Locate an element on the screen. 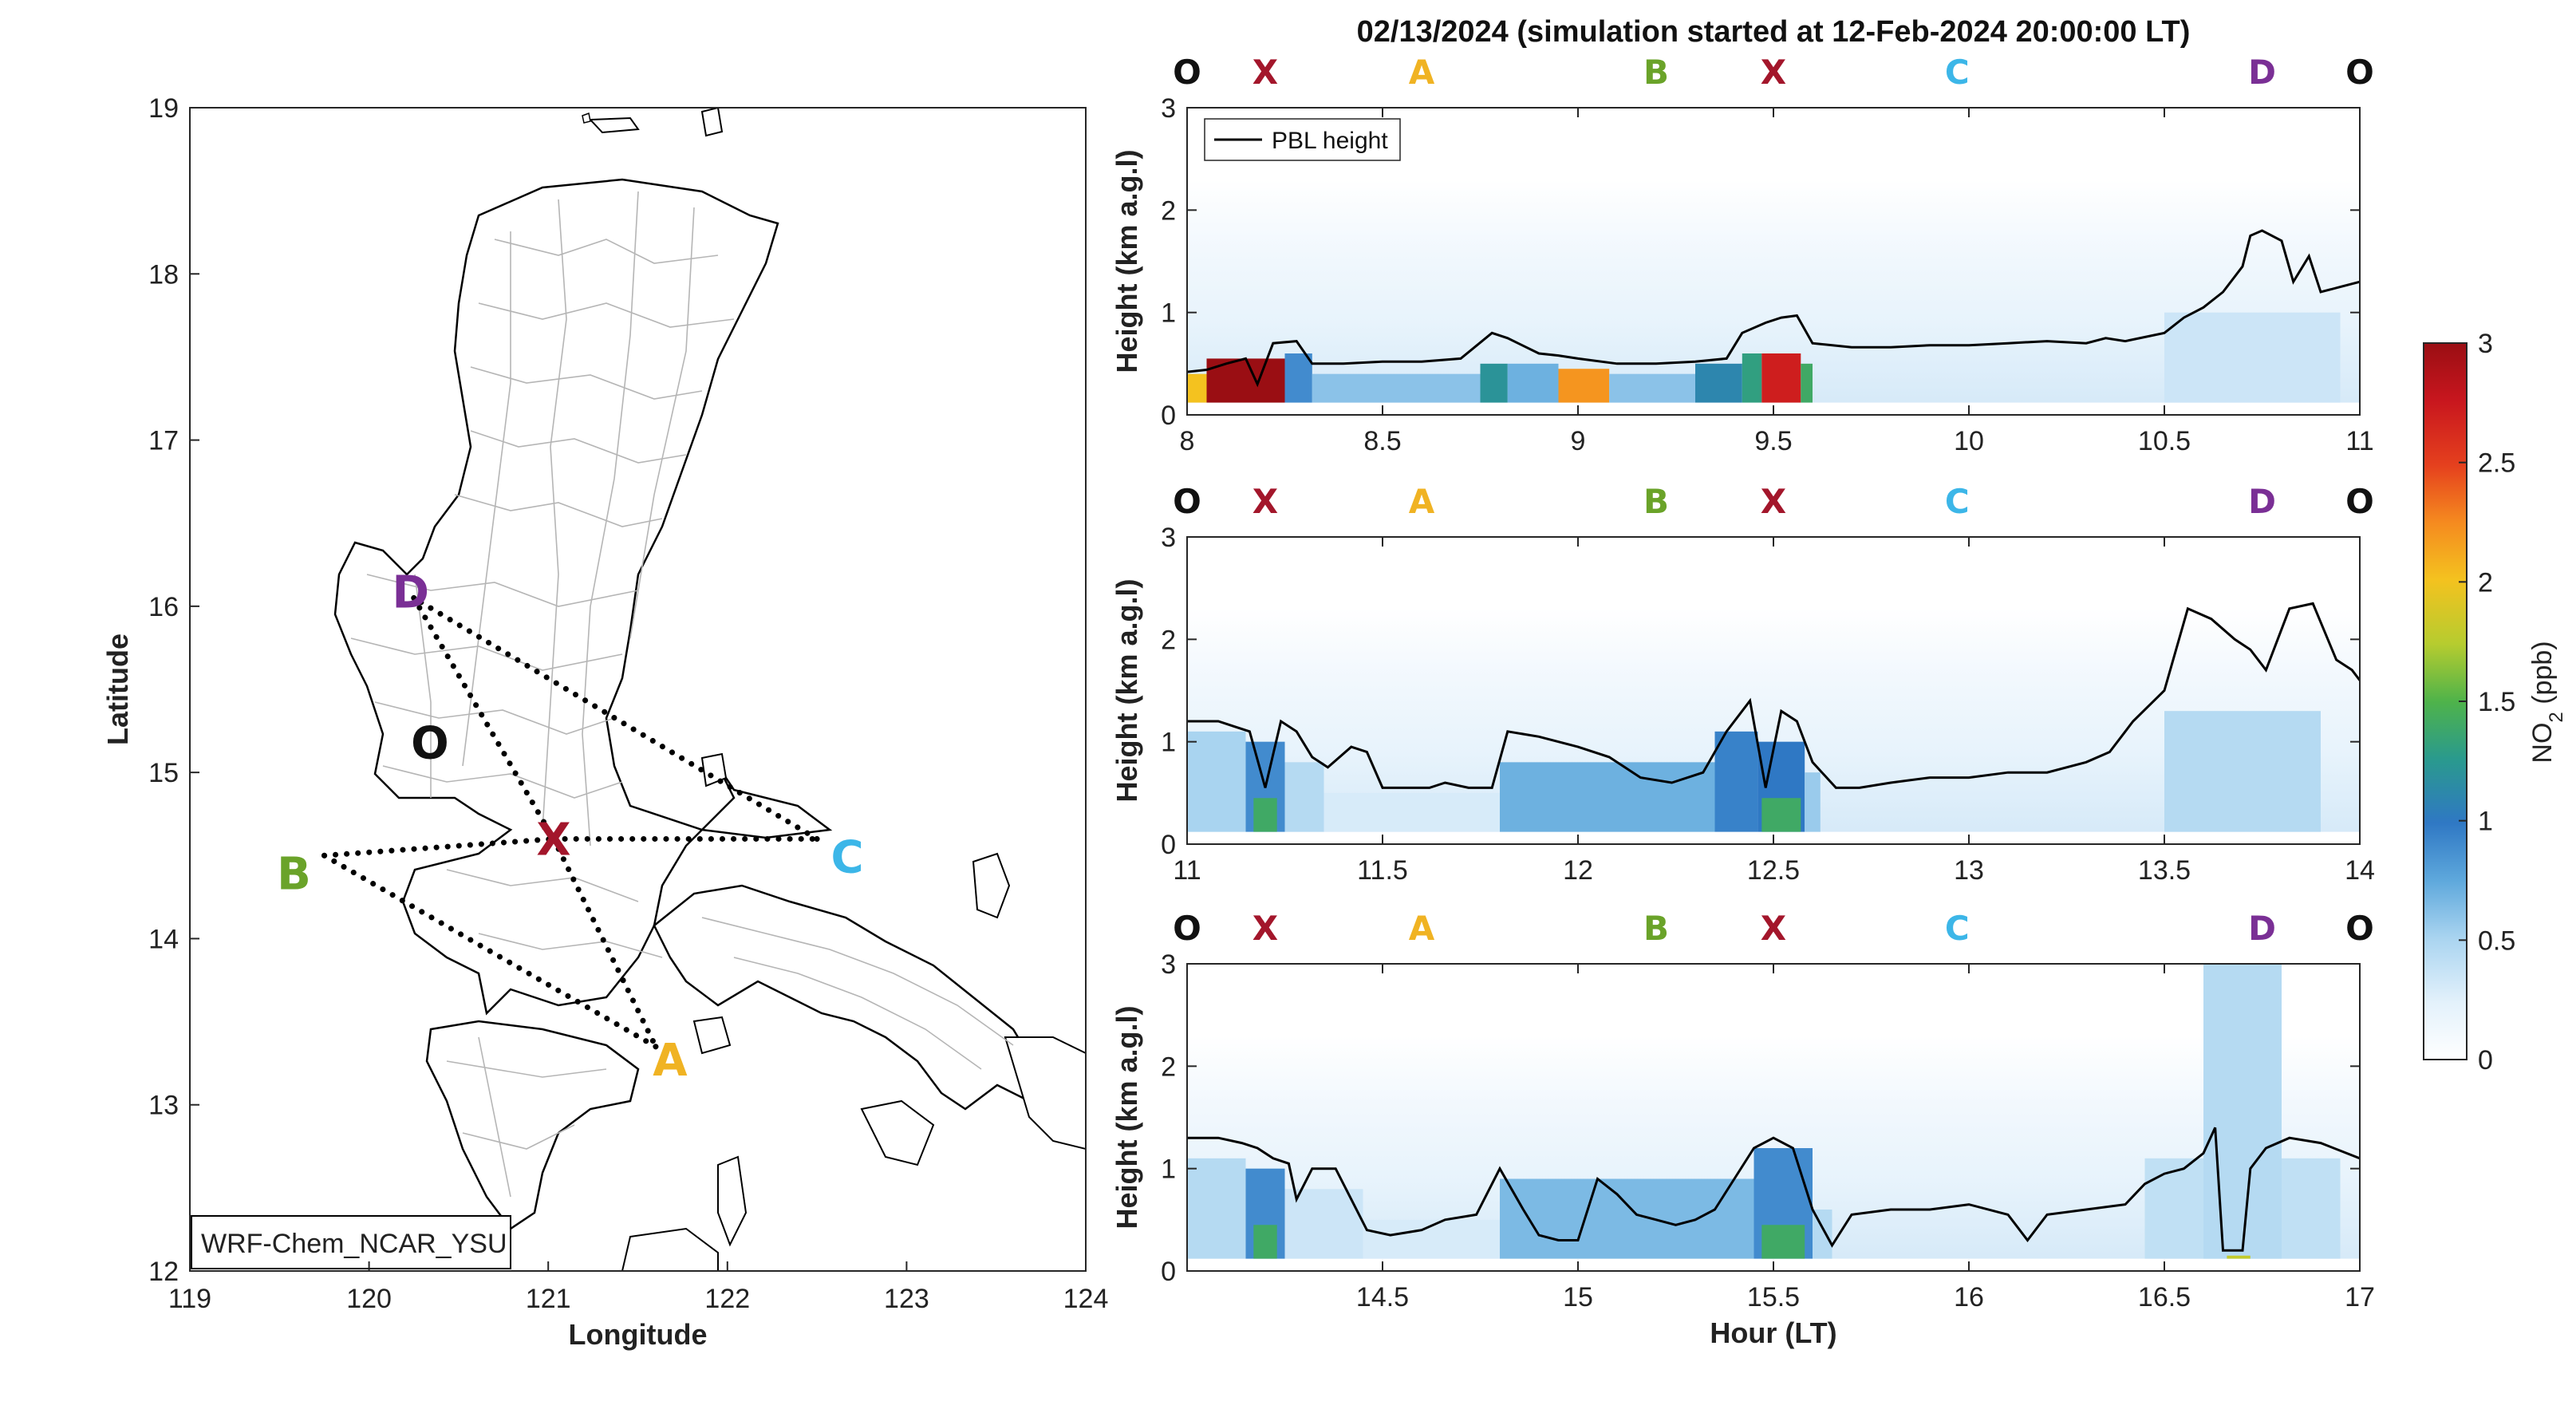 This screenshot has width=2576, height=1413. colorbar-tick-label: 1 is located at coordinates (2485, 822).